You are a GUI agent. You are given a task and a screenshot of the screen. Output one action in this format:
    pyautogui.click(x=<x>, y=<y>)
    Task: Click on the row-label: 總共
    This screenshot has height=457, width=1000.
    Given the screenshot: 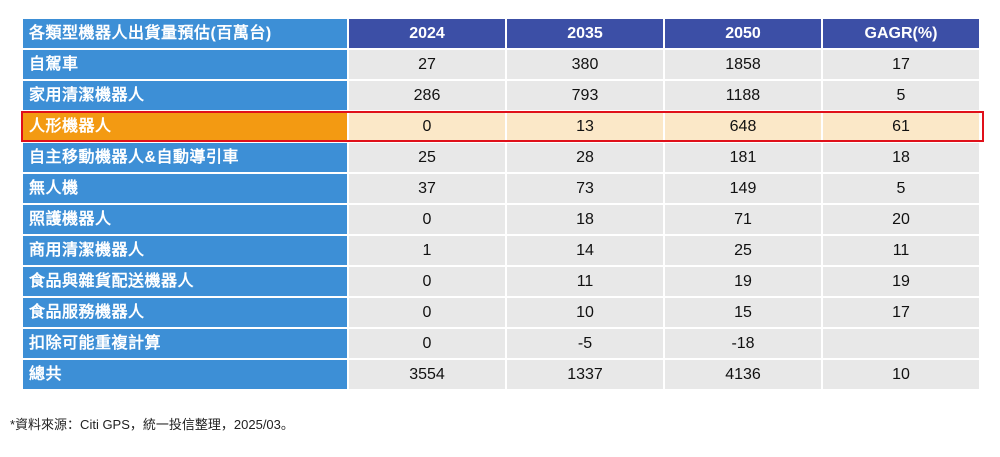 What is the action you would take?
    pyautogui.click(x=185, y=374)
    